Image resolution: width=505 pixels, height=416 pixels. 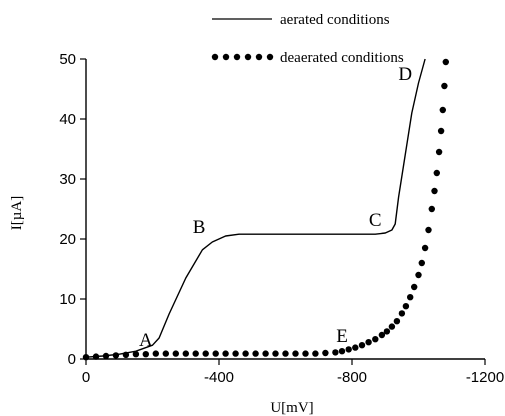 I want to click on x-tick-label: -400, so click(x=219, y=377).